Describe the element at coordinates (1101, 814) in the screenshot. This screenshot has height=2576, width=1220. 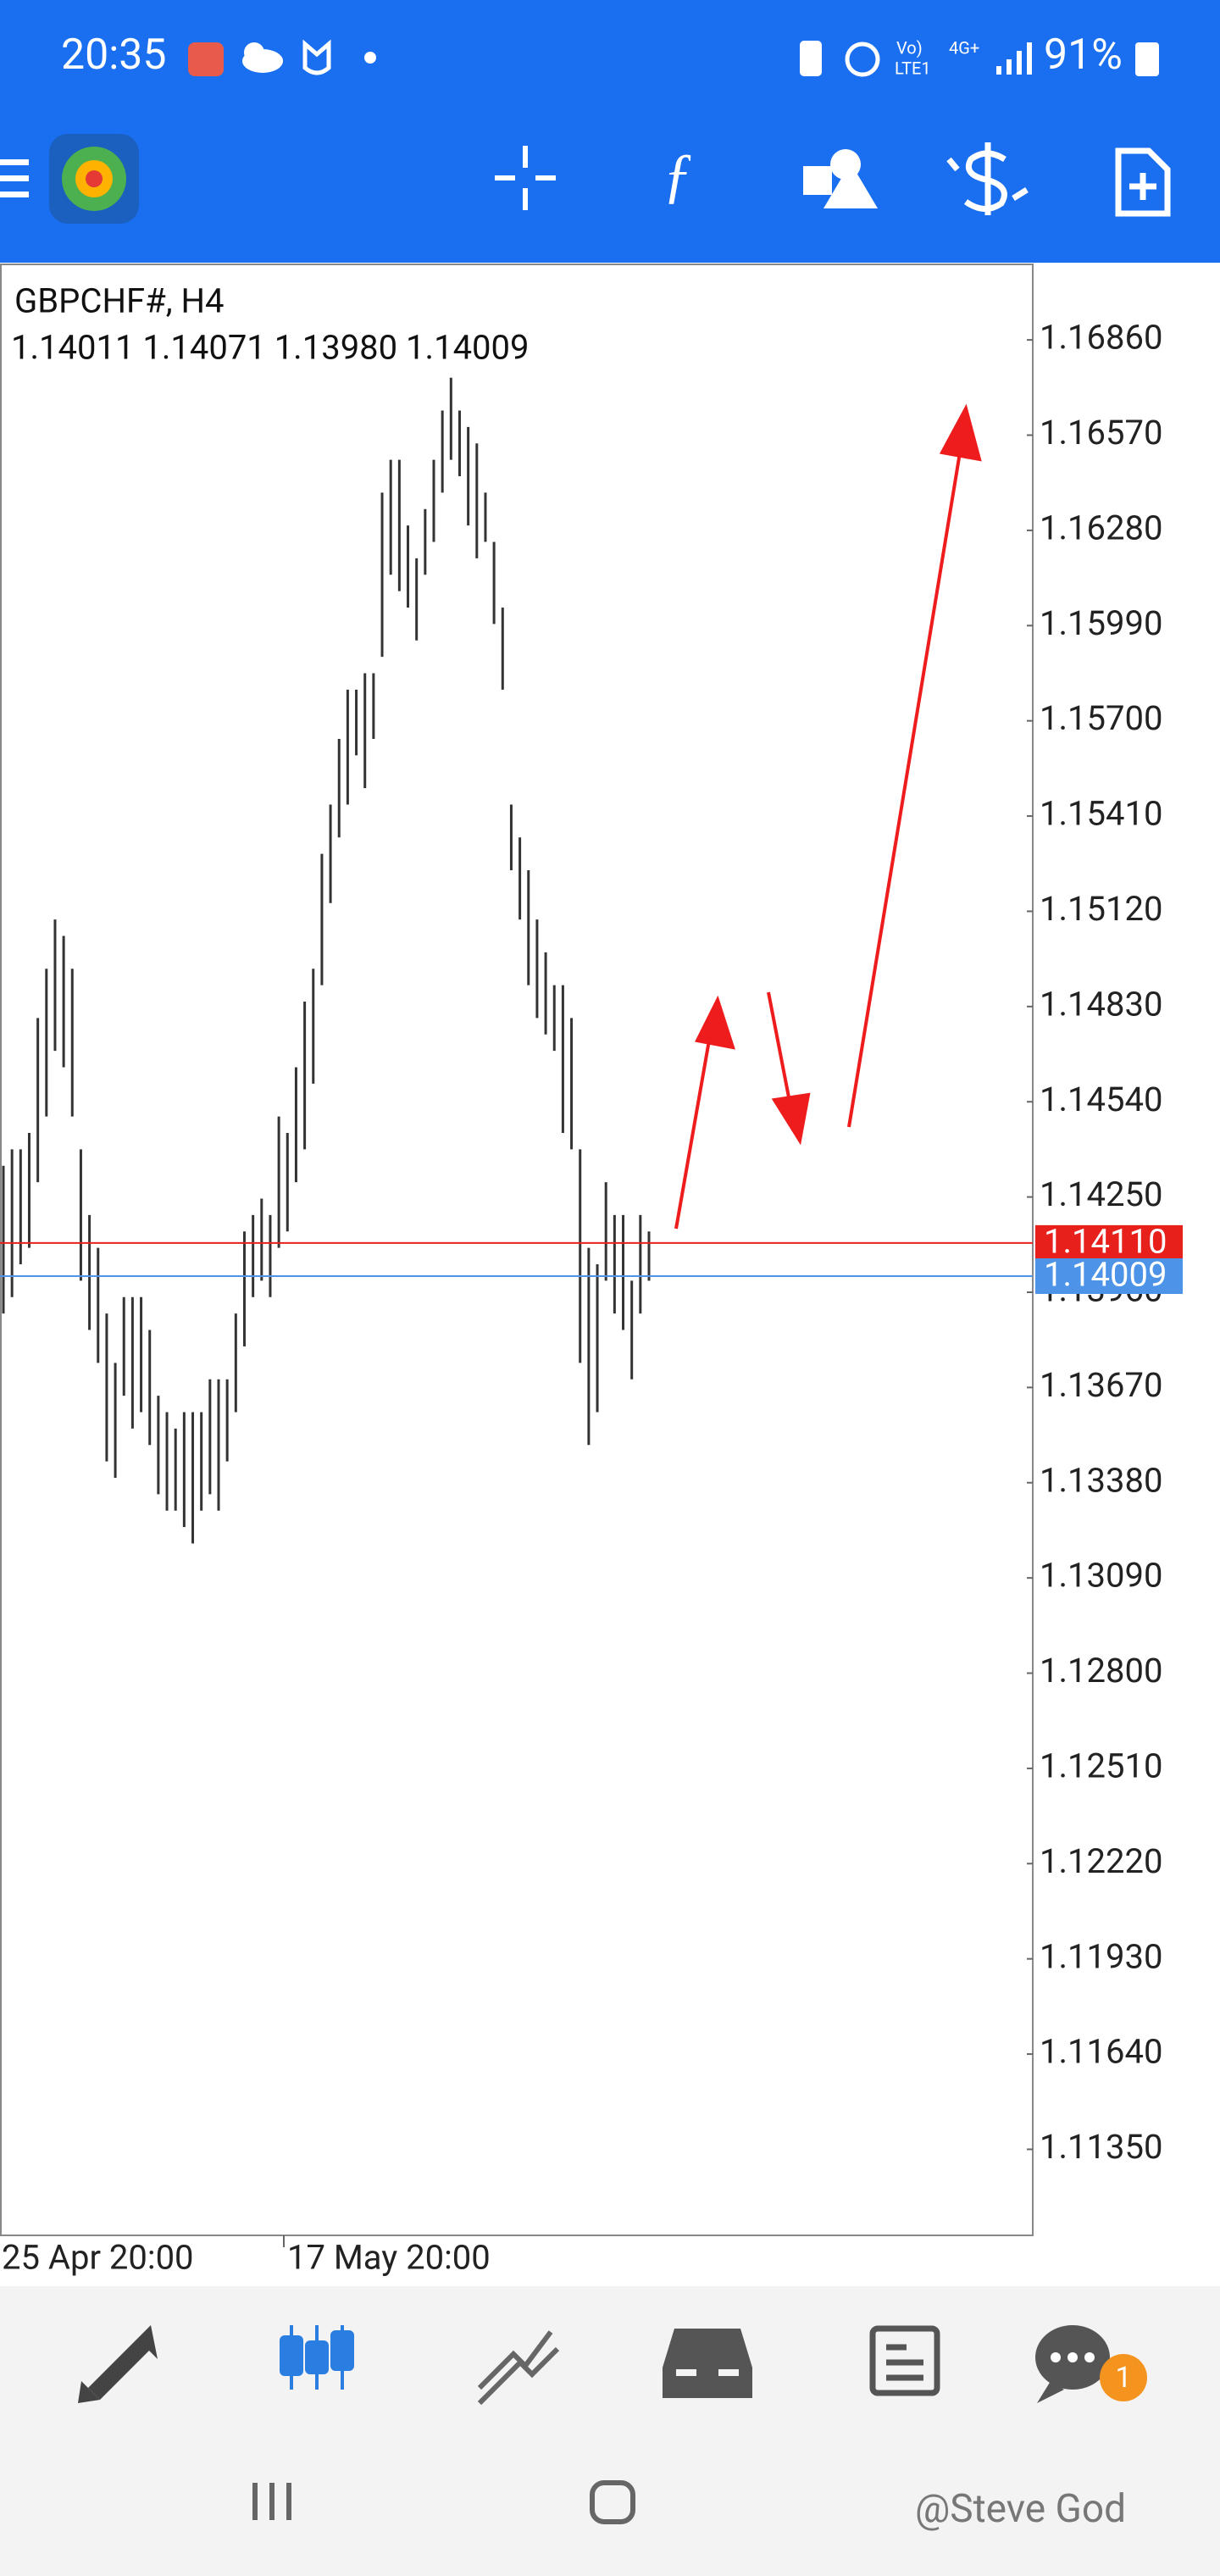
I see `y-tick-label: 1.15410` at that location.